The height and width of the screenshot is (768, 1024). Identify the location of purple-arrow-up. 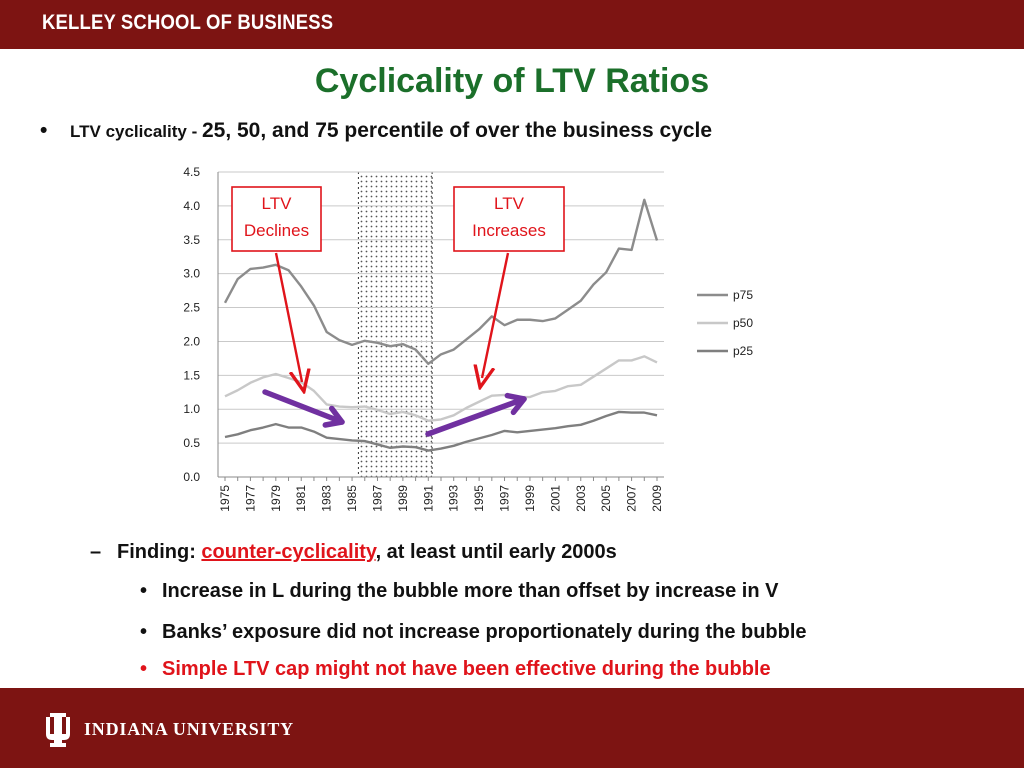
(476, 416).